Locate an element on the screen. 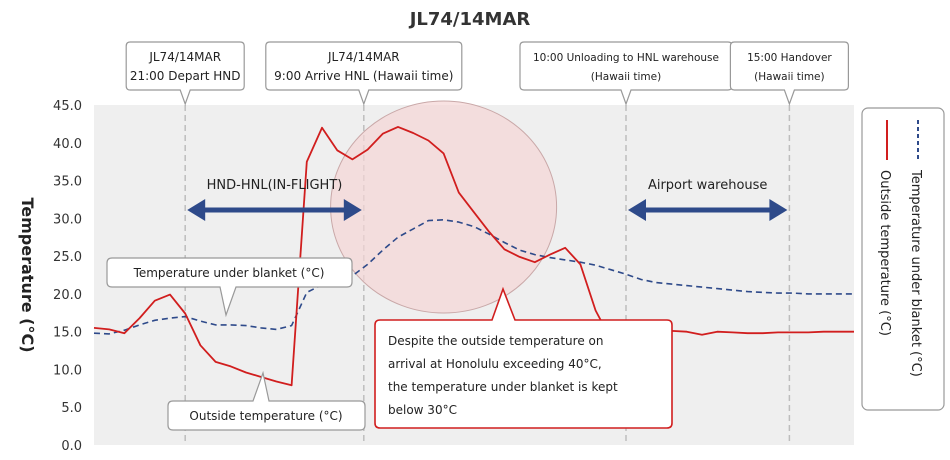 The image size is (950, 460). event-box: 15:00 Handover (Hawaii time) is located at coordinates (789, 73).